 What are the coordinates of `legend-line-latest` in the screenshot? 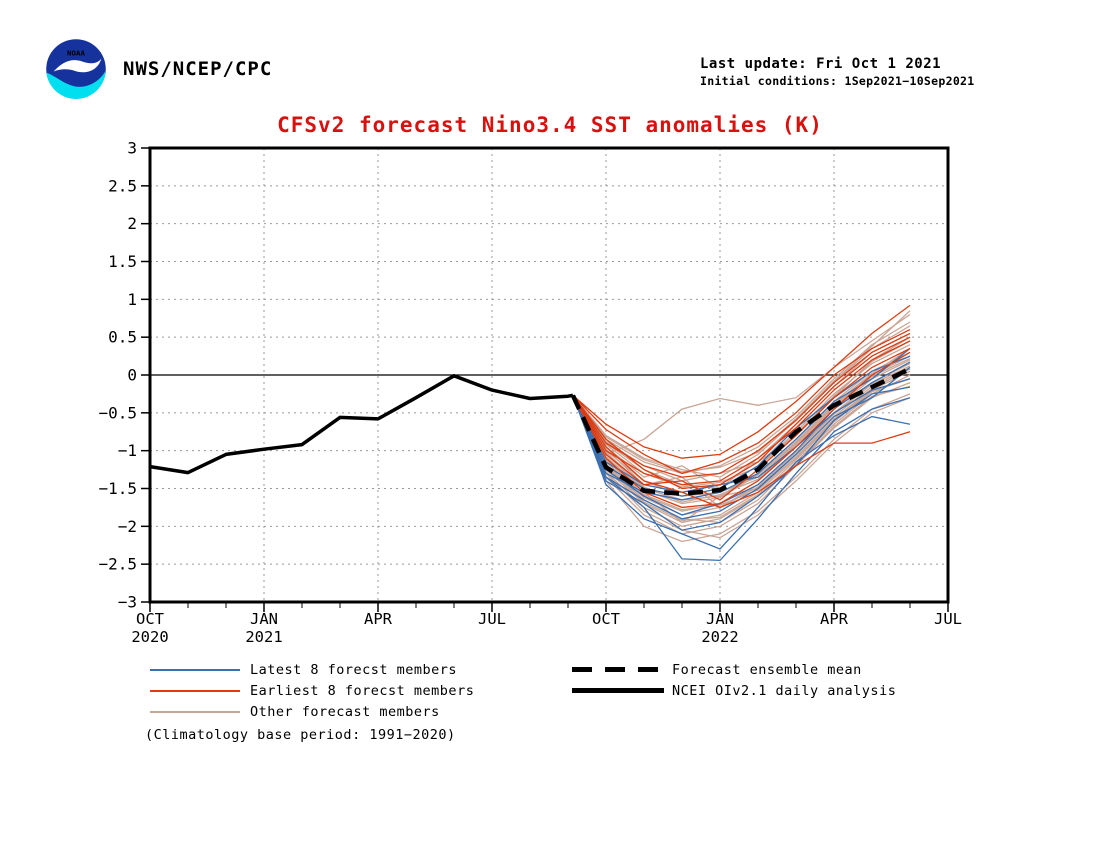 It's located at (195, 670).